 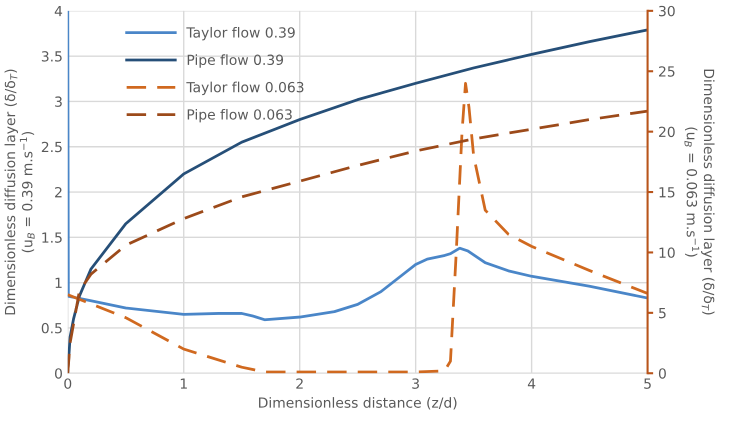 I want to click on text: Dimensionless diffusion layer (δ/δ$_{T}$) (u$_{B}$ = 0.063 m.s$^{−1}$), so click(x=699, y=192).